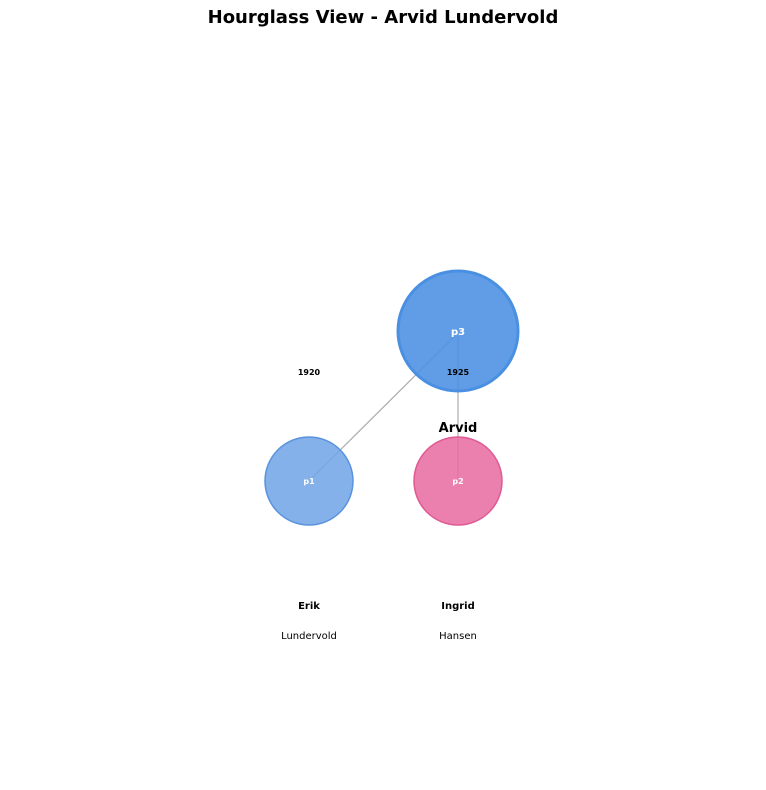 The image size is (766, 790). I want to click on last-name-label: Lundervold, so click(309, 636).